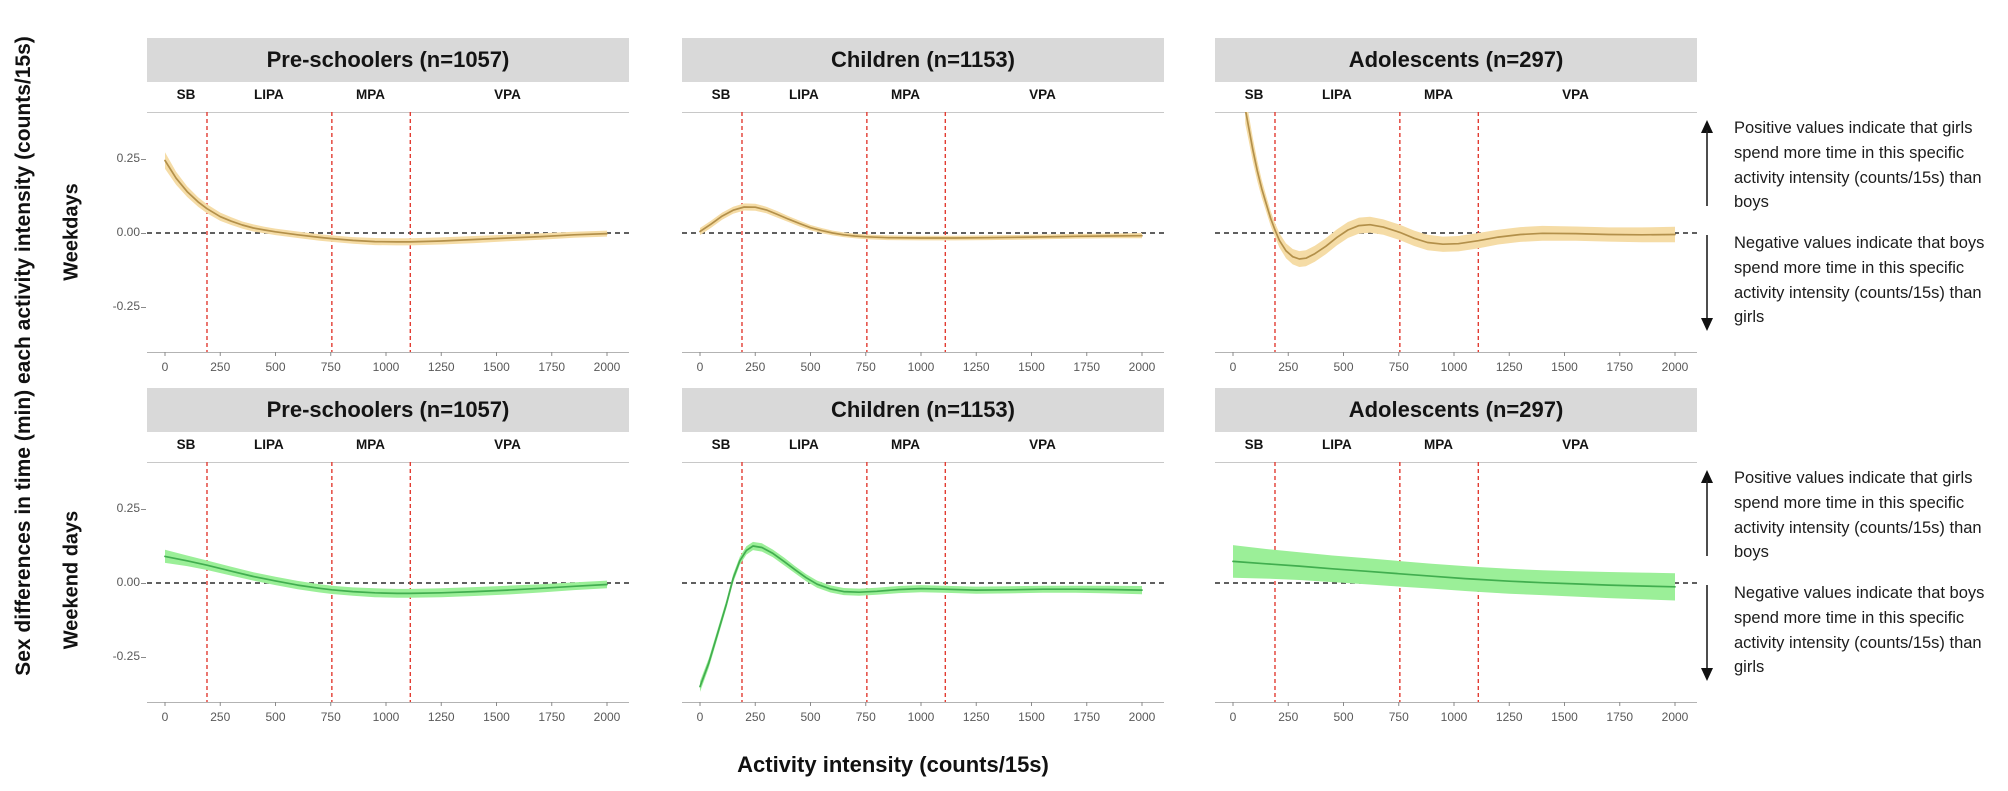 This screenshot has width=2008, height=791. I want to click on arrow-down-icon, so click(1707, 283).